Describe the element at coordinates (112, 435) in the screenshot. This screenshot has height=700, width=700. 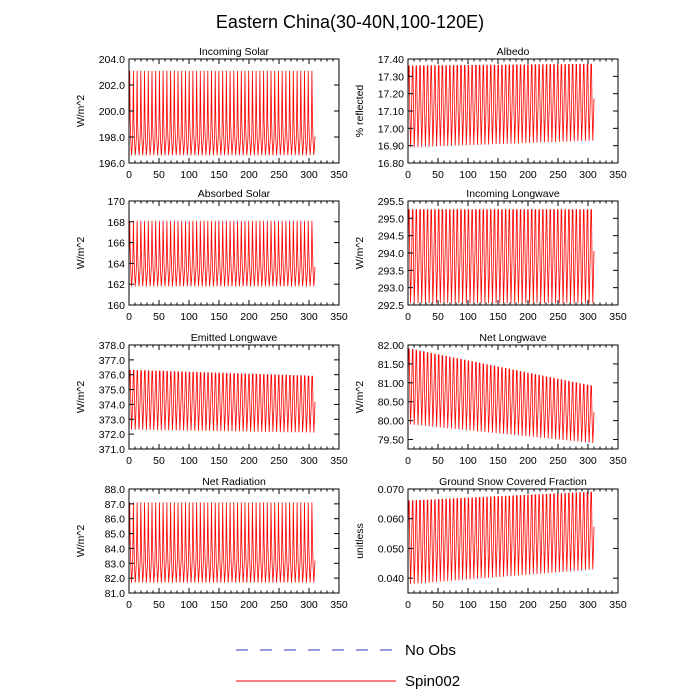
I see `y-tick-label: 372.0` at that location.